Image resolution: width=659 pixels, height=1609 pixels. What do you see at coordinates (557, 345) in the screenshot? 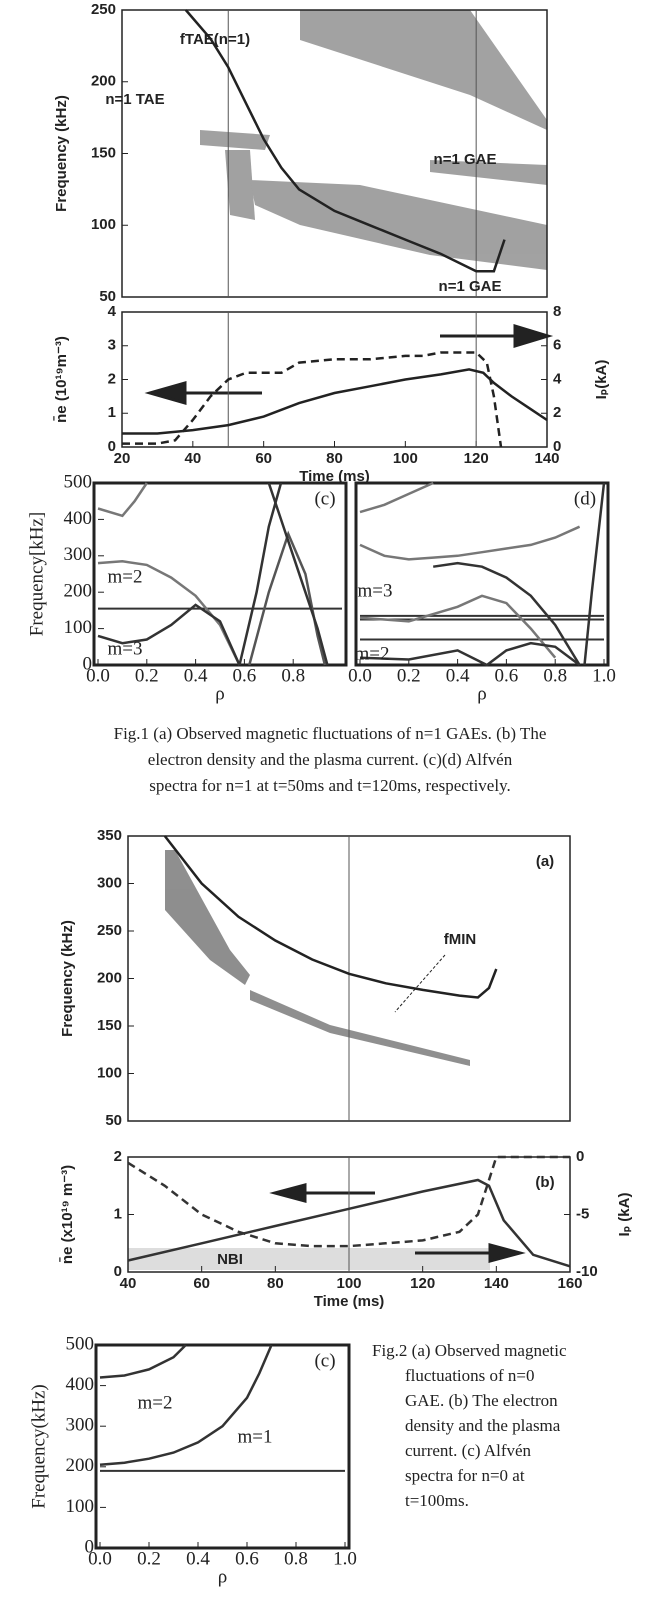
I see `y2-tick-label: 6` at bounding box center [557, 345].